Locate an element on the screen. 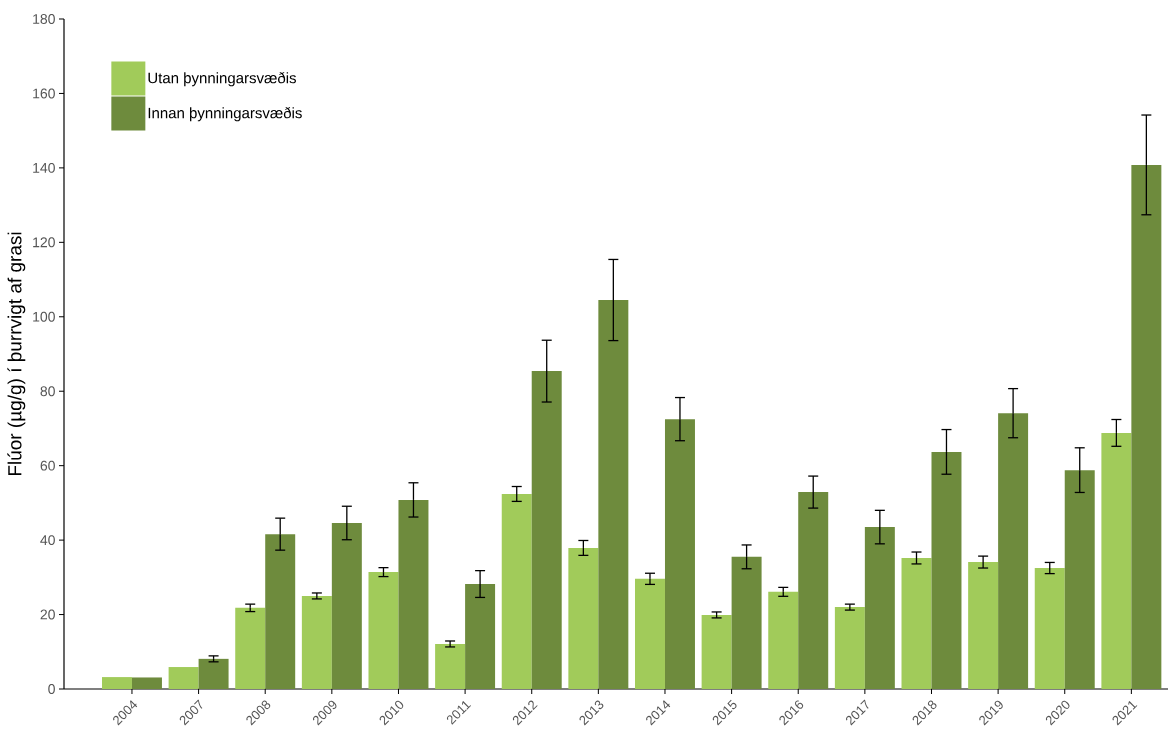 This screenshot has height=740, width=1172. y-tick-label: 140 is located at coordinates (44, 167).